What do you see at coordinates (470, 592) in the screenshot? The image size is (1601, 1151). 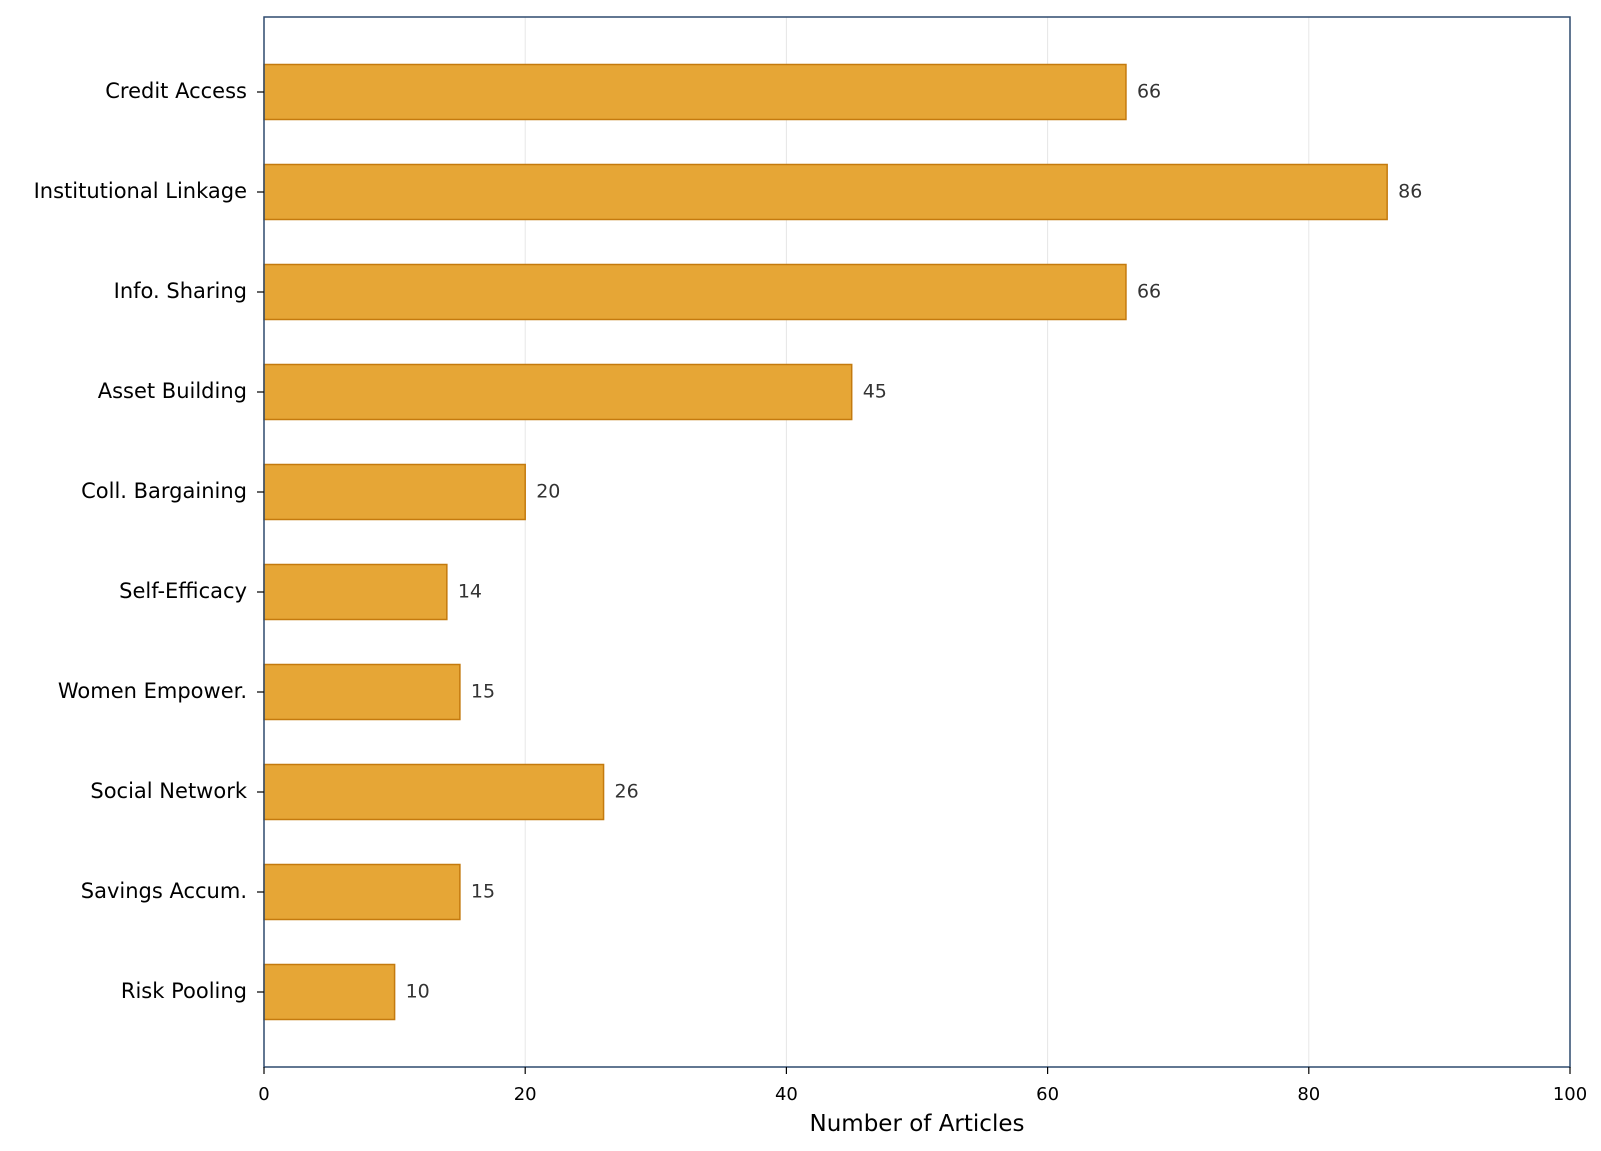 I see `bar-value-label: 14` at bounding box center [470, 592].